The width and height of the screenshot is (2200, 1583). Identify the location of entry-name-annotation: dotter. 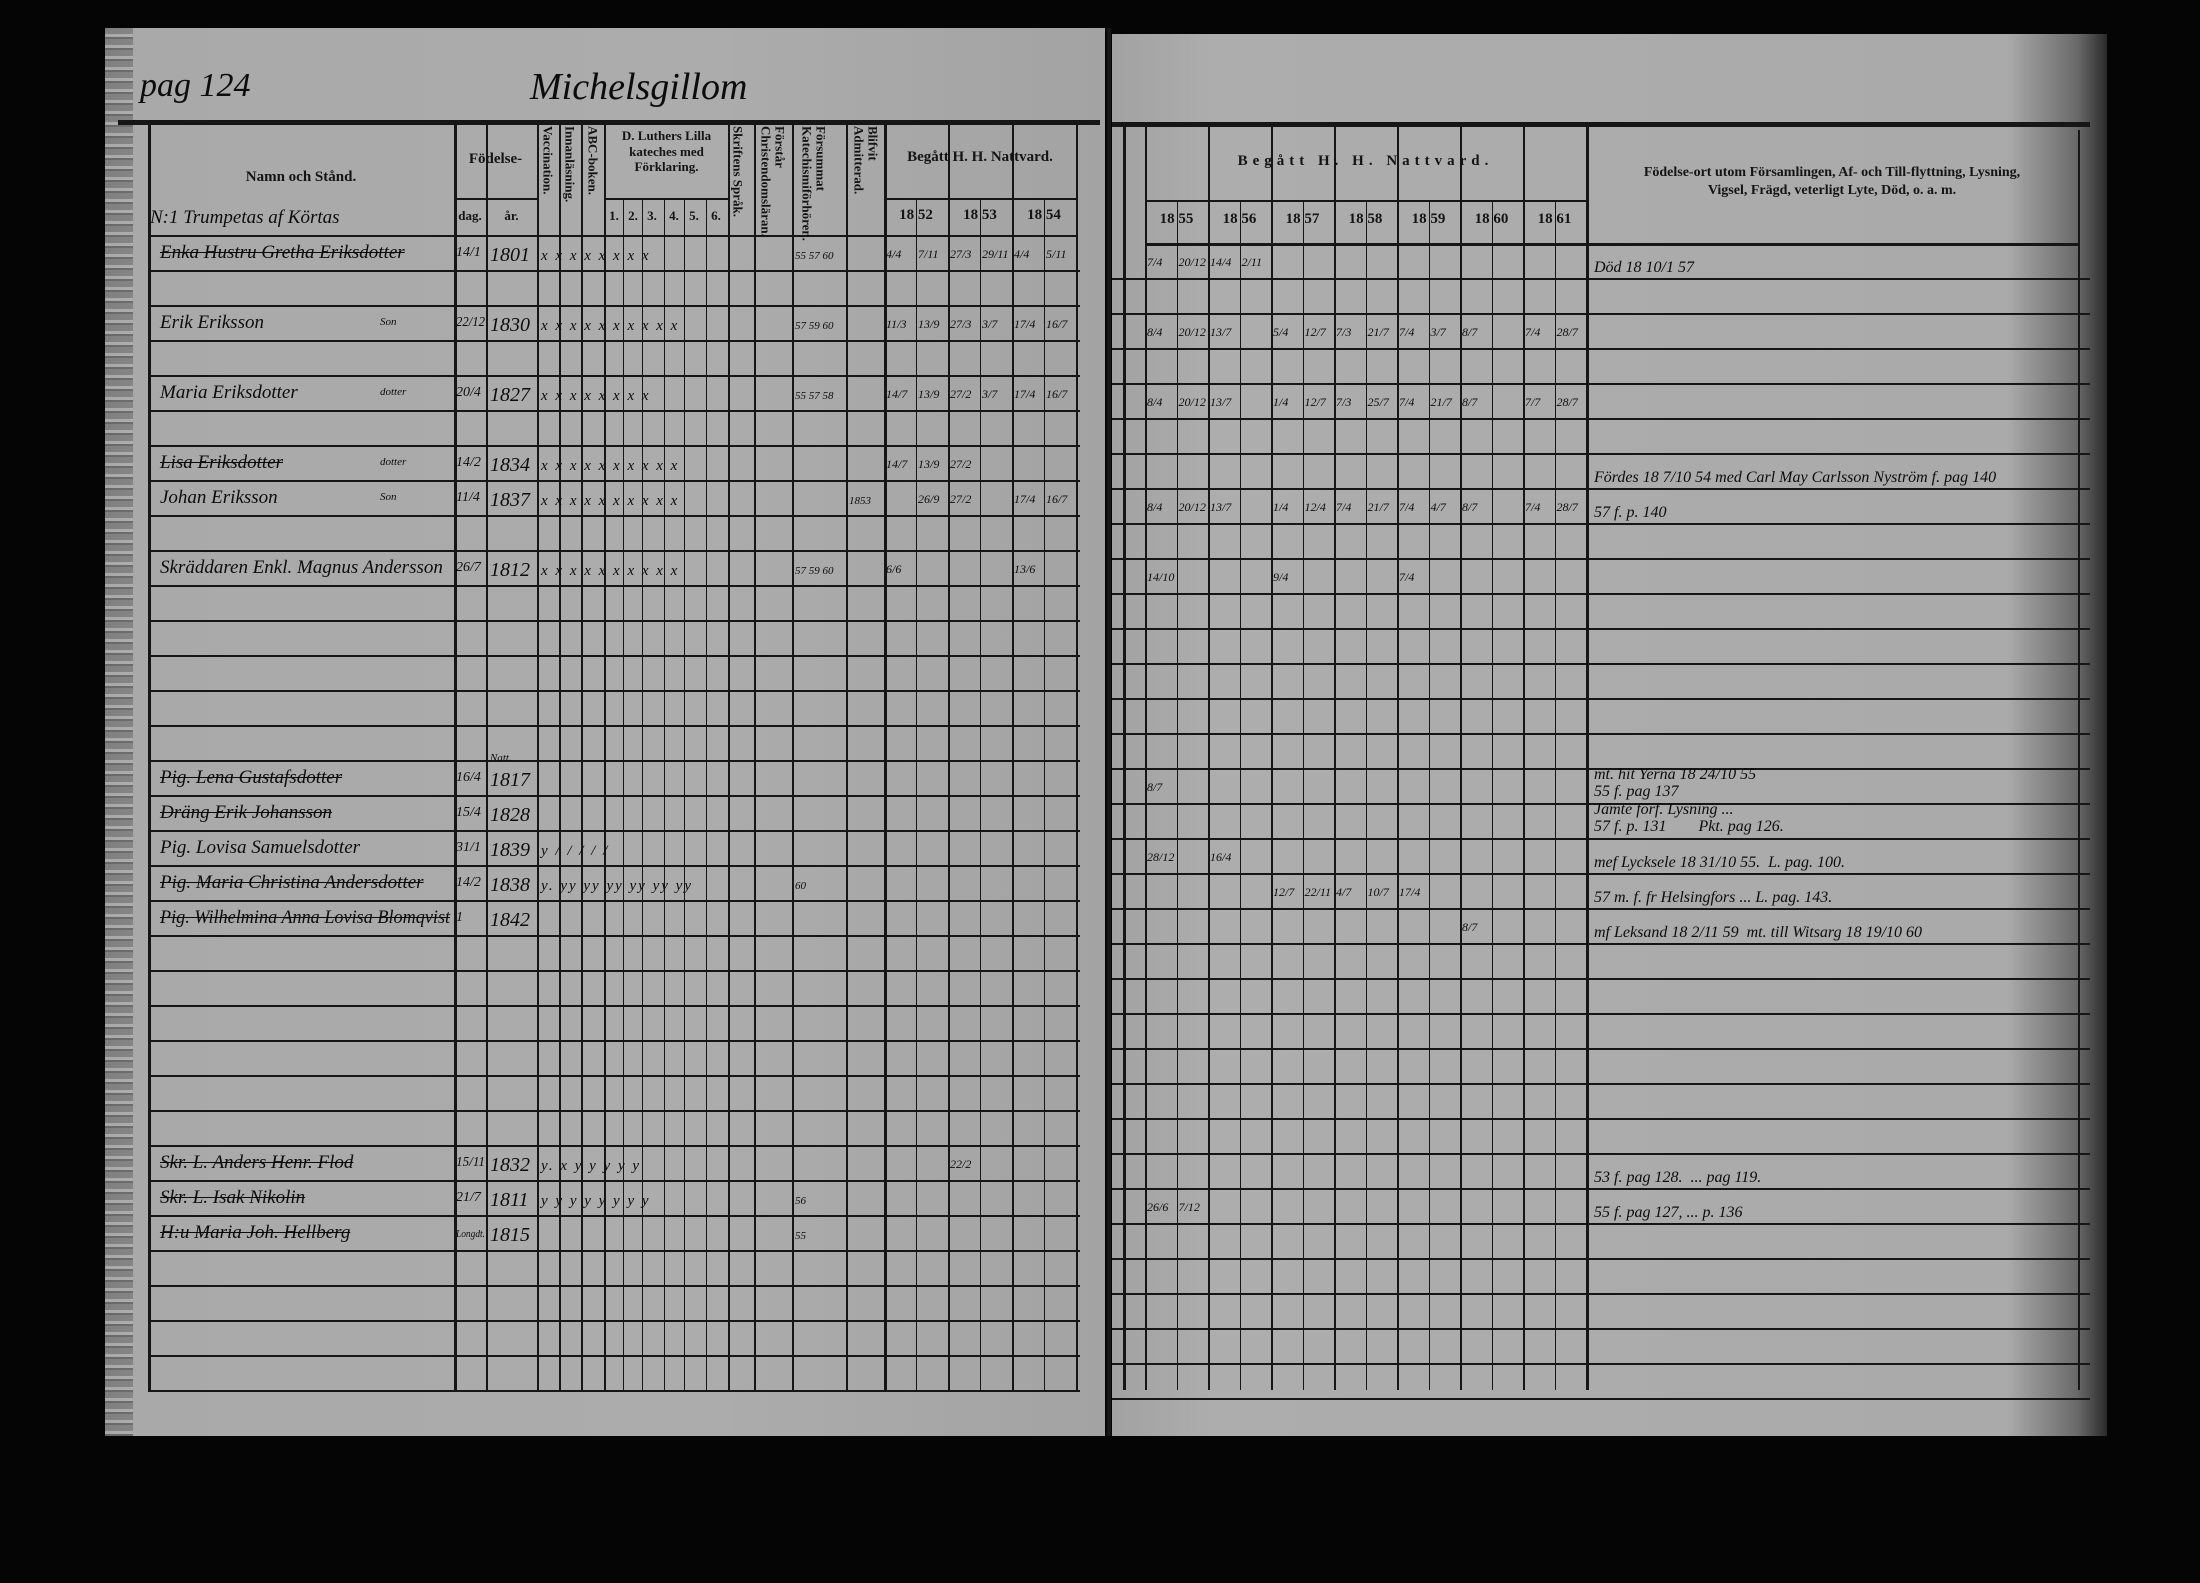
(393, 392).